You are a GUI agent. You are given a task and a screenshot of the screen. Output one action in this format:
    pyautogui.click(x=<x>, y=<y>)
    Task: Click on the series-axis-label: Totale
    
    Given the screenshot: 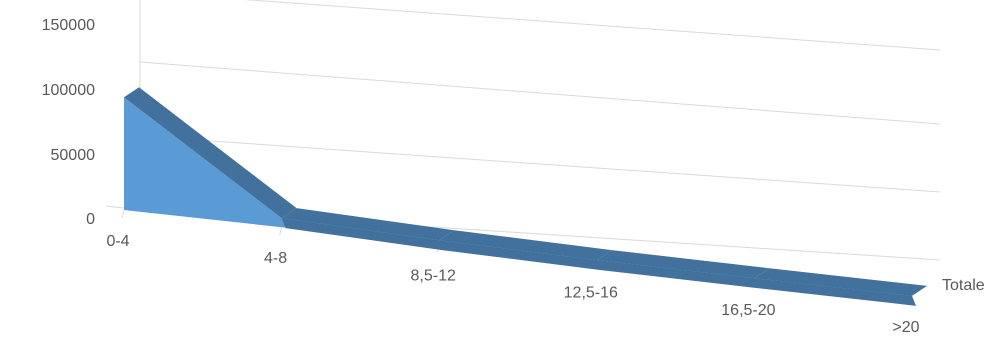 What is the action you would take?
    pyautogui.click(x=963, y=285)
    